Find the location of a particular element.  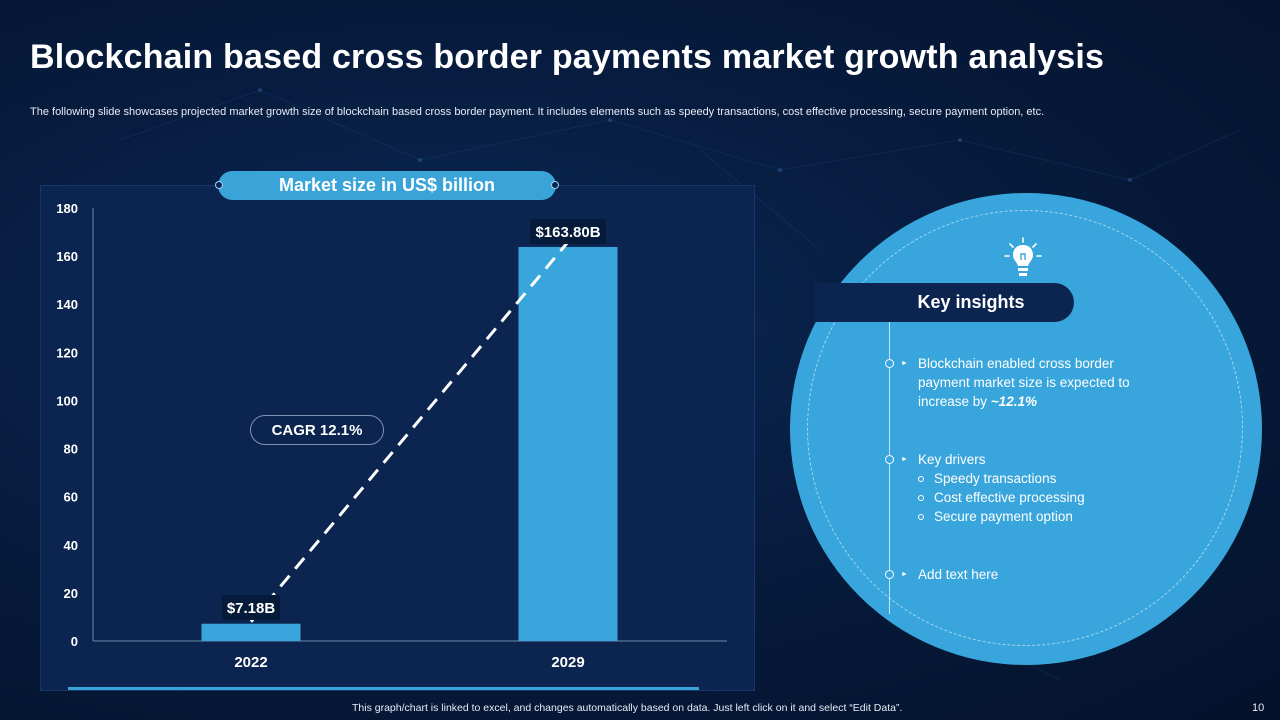

trend-dashed-line is located at coordinates (409, 432).